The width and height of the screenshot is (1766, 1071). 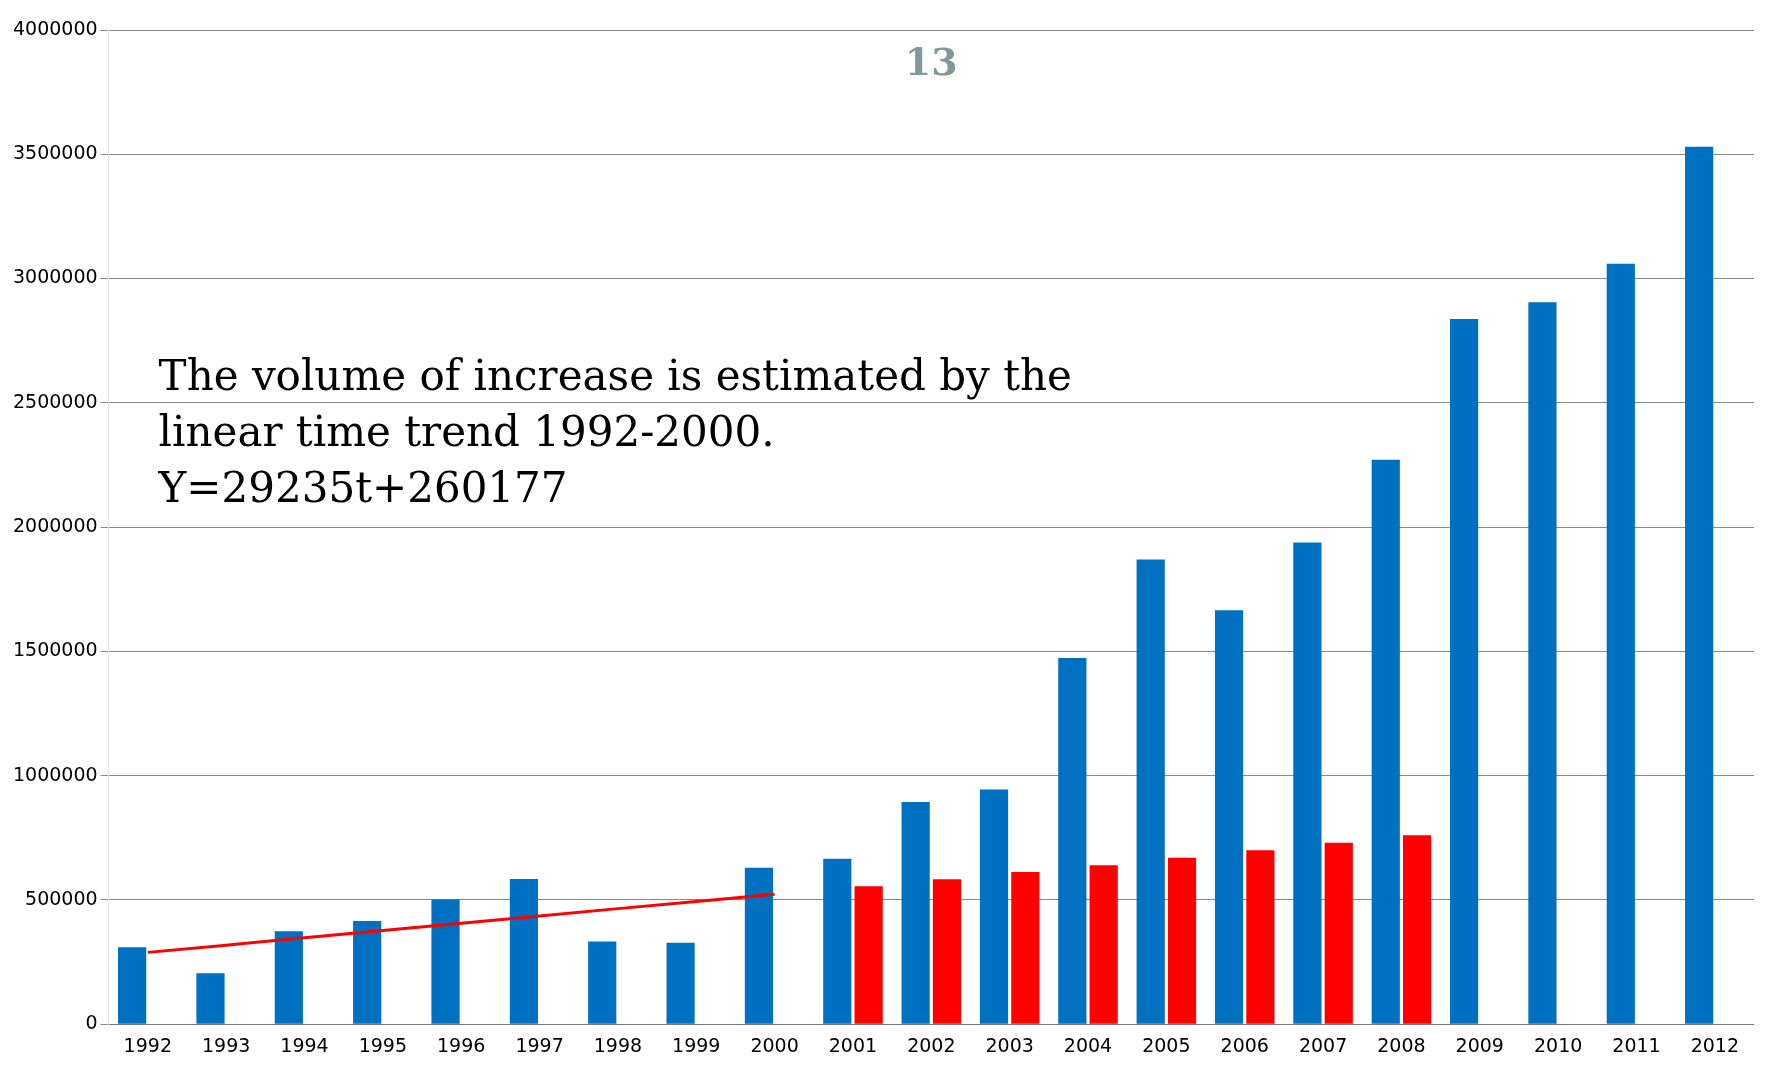 I want to click on x-tick-label: 1993, so click(x=226, y=1044).